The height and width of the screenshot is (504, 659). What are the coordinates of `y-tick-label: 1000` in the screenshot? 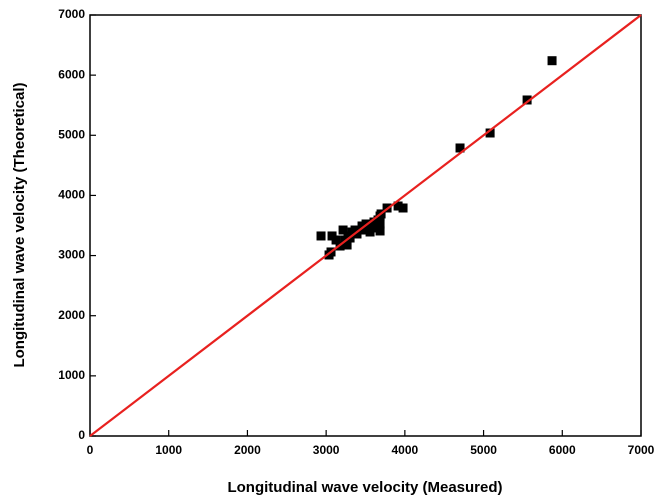 It's located at (71, 375).